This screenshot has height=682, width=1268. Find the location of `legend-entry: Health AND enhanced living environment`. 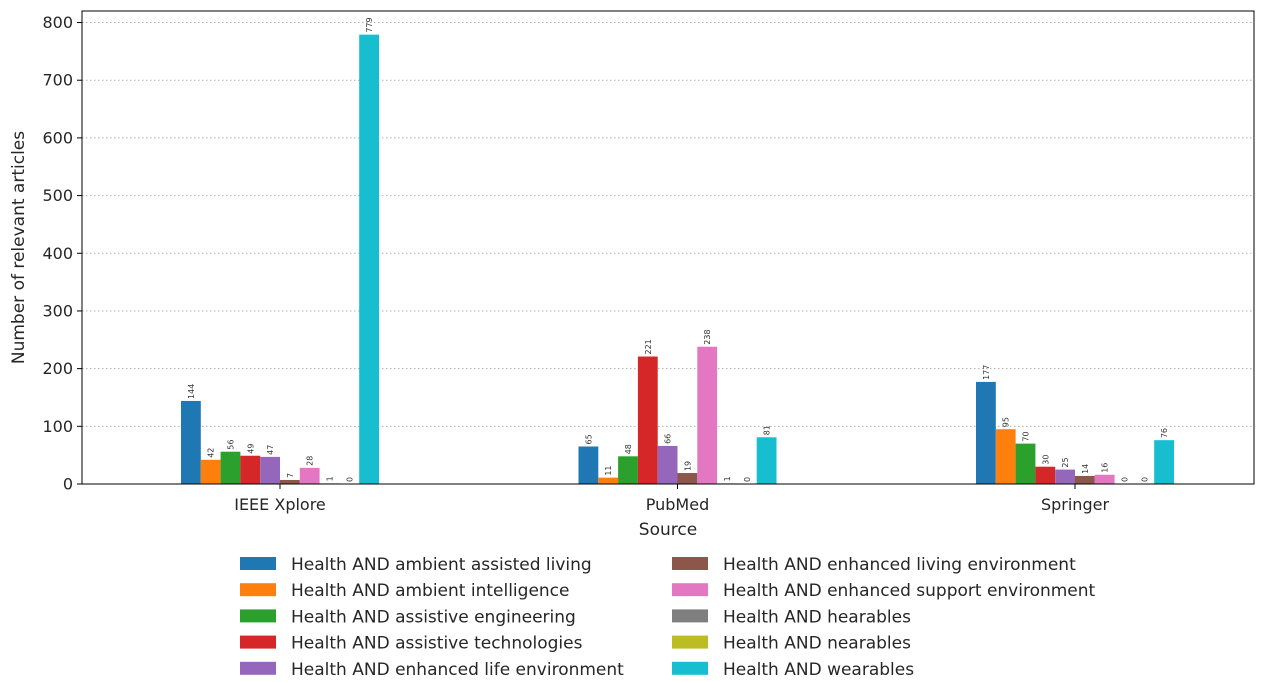

legend-entry: Health AND enhanced living environment is located at coordinates (874, 565).